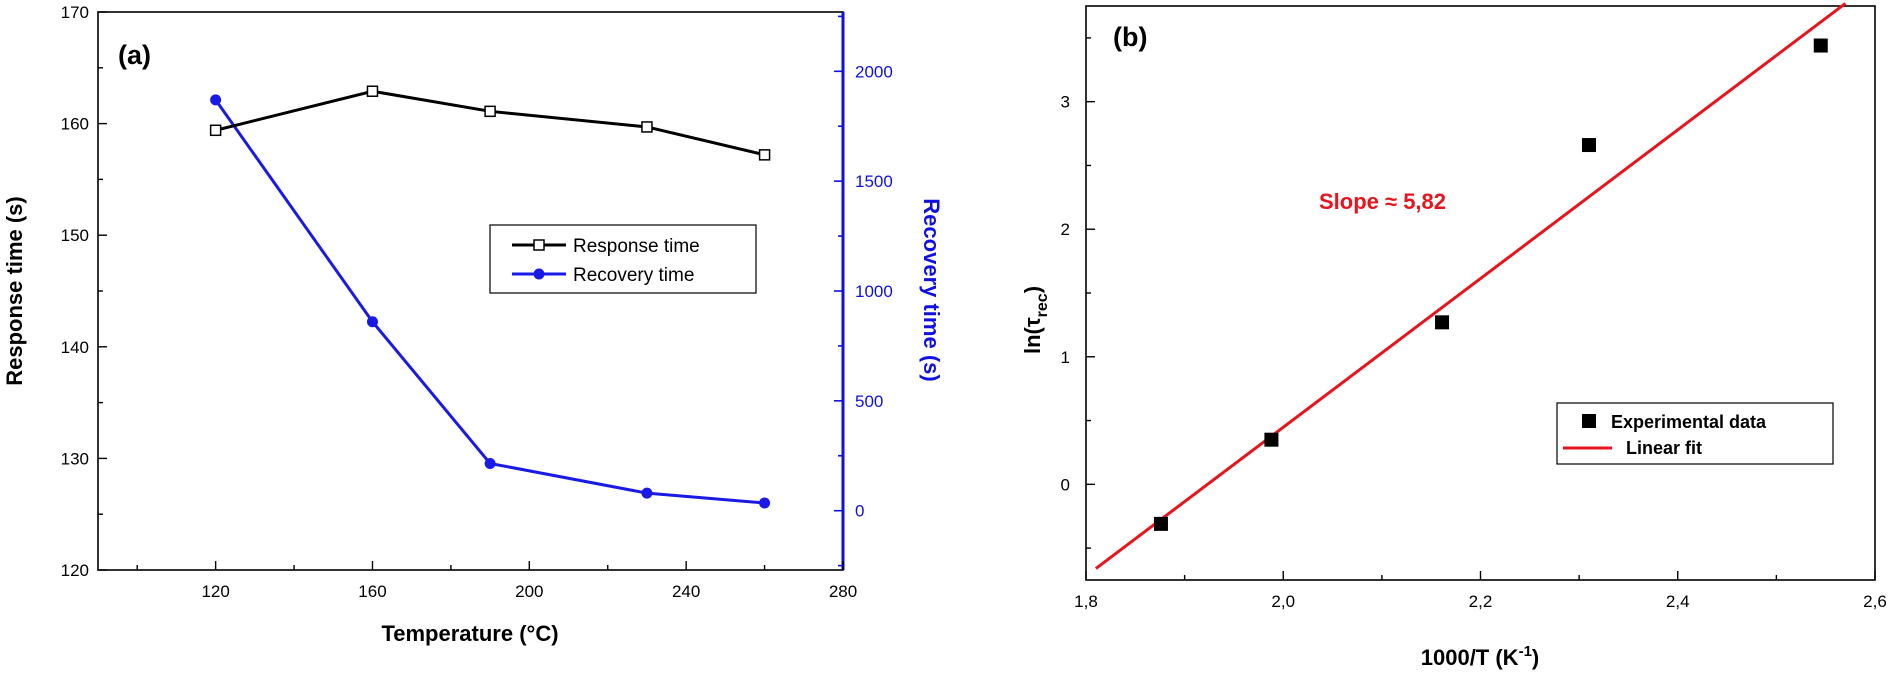 The image size is (1890, 680). What do you see at coordinates (874, 71) in the screenshot?
I see `y2-tick-label: 2000` at bounding box center [874, 71].